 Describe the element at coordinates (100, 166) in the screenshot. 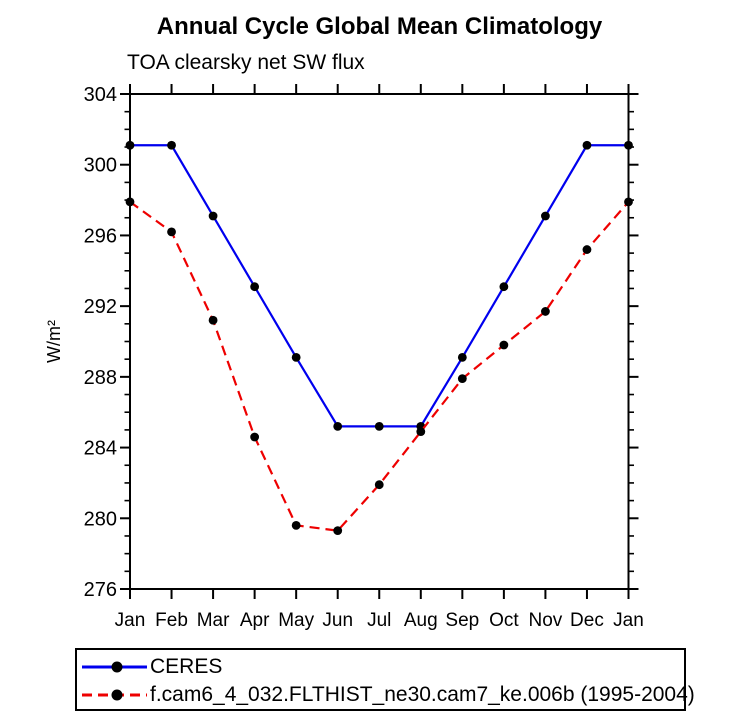

I see `y-tick-label: 300` at that location.